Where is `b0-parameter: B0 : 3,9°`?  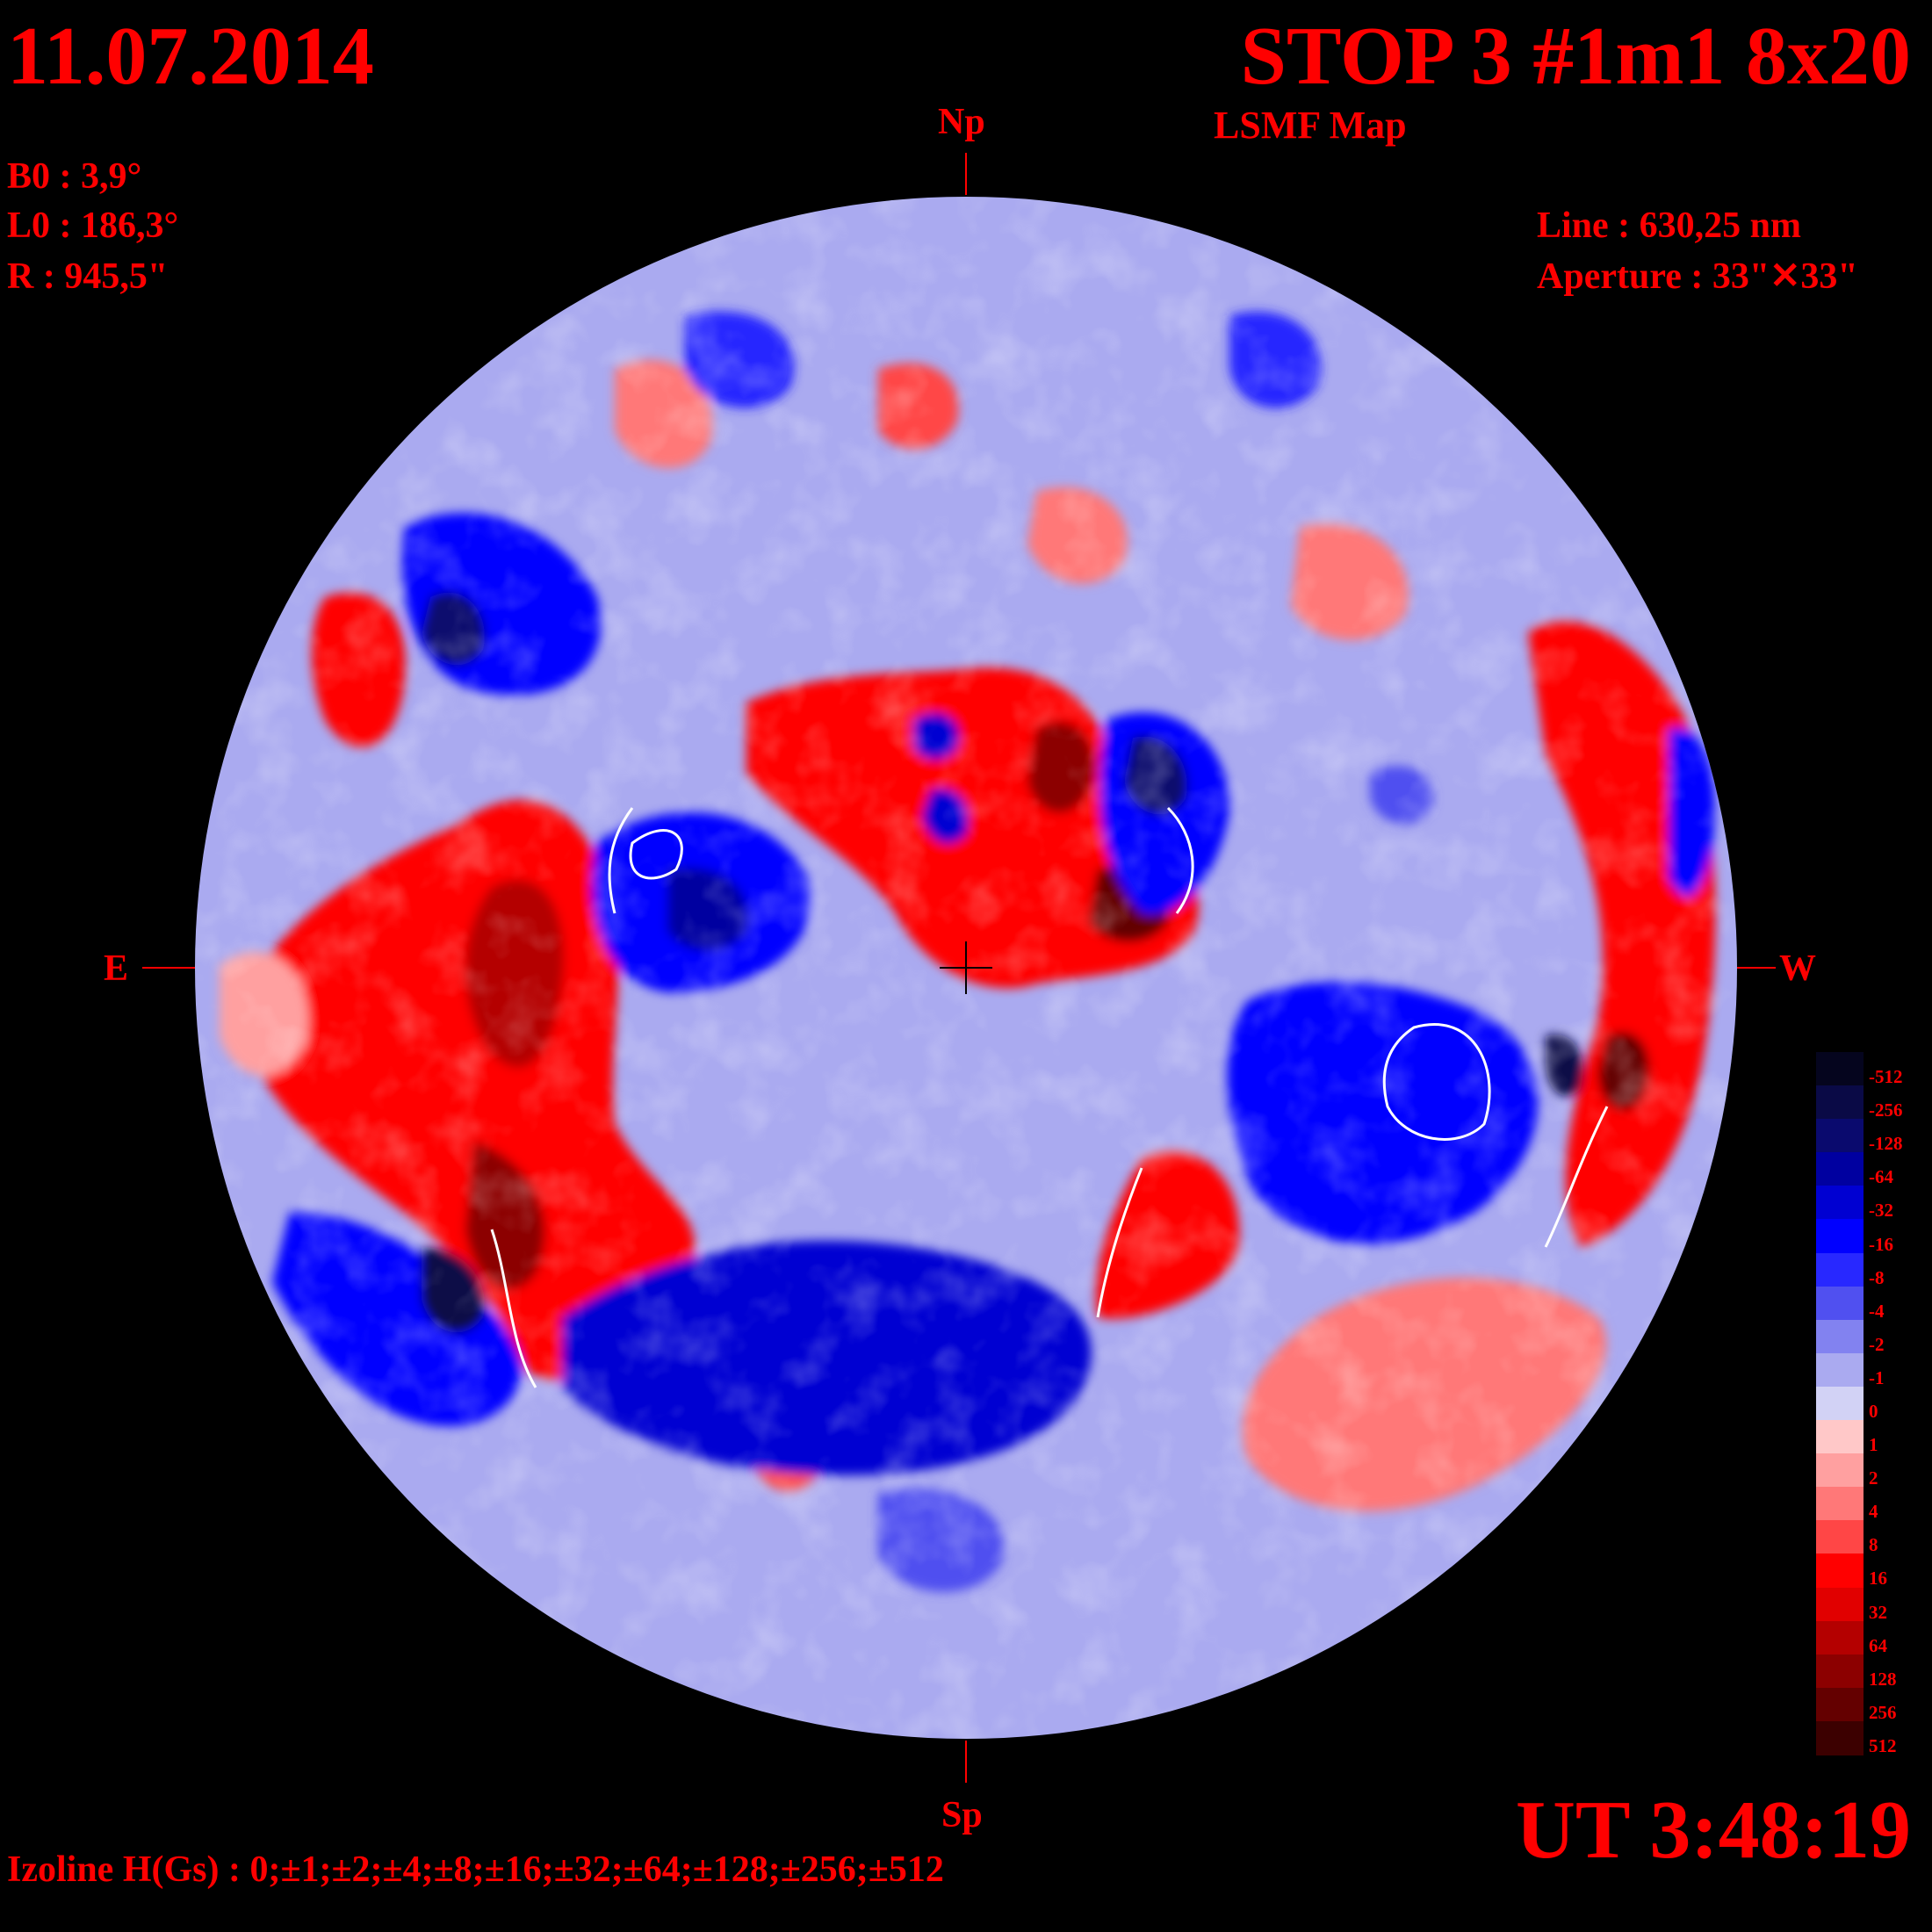 b0-parameter: B0 : 3,9° is located at coordinates (74, 176).